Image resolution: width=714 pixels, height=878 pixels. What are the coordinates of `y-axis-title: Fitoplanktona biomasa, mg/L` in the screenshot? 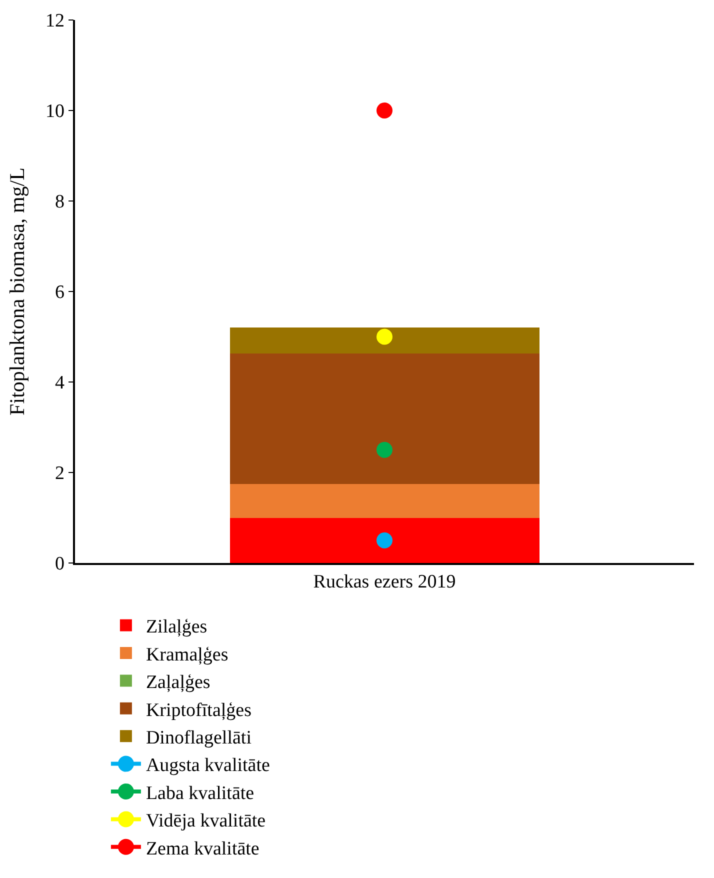 It's located at (17, 292).